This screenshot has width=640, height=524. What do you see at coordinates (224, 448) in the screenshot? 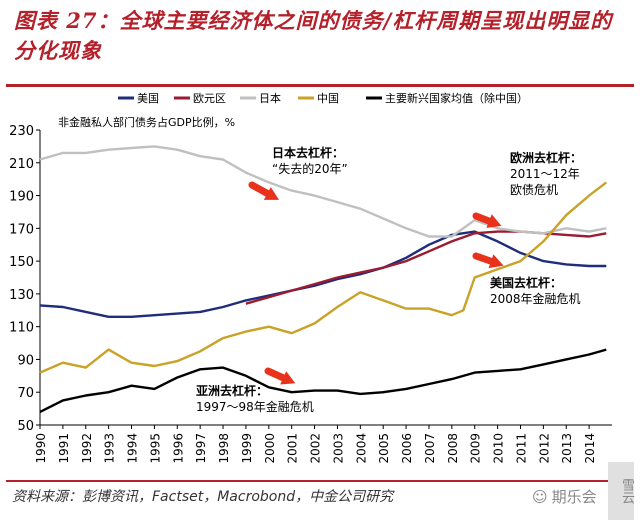
I see `x-tick-label: 1998` at bounding box center [224, 448].